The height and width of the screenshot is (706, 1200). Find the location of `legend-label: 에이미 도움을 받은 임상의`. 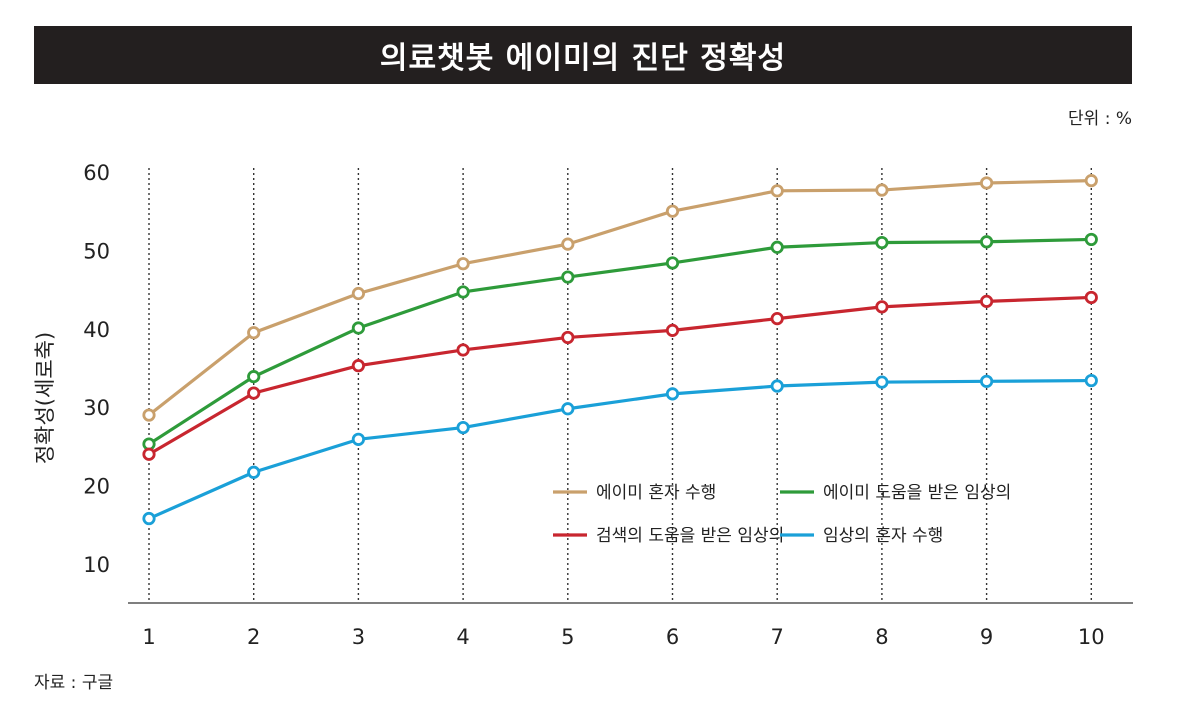

legend-label: 에이미 도움을 받은 임상의 is located at coordinates (917, 493).